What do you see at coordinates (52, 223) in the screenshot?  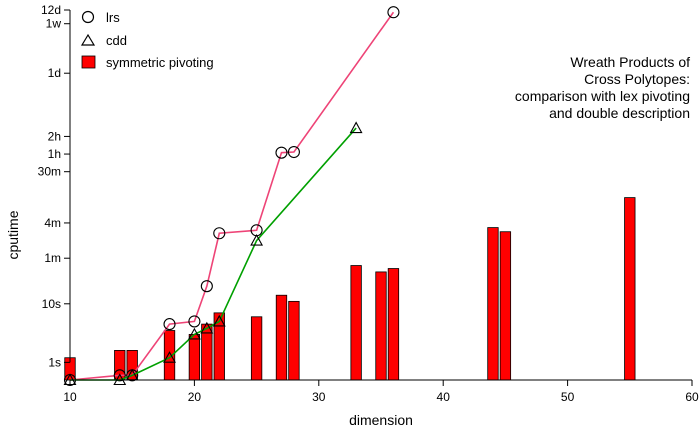 I see `y-tick-label: 4m` at bounding box center [52, 223].